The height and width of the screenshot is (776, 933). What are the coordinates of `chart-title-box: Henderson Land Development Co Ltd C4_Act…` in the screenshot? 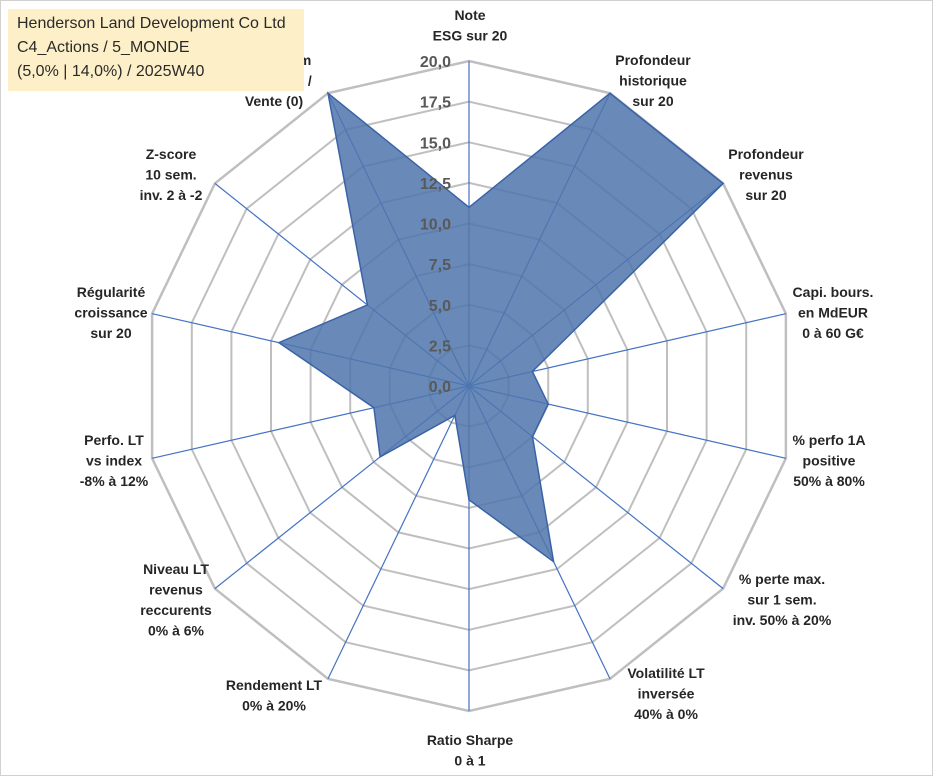 It's located at (156, 50).